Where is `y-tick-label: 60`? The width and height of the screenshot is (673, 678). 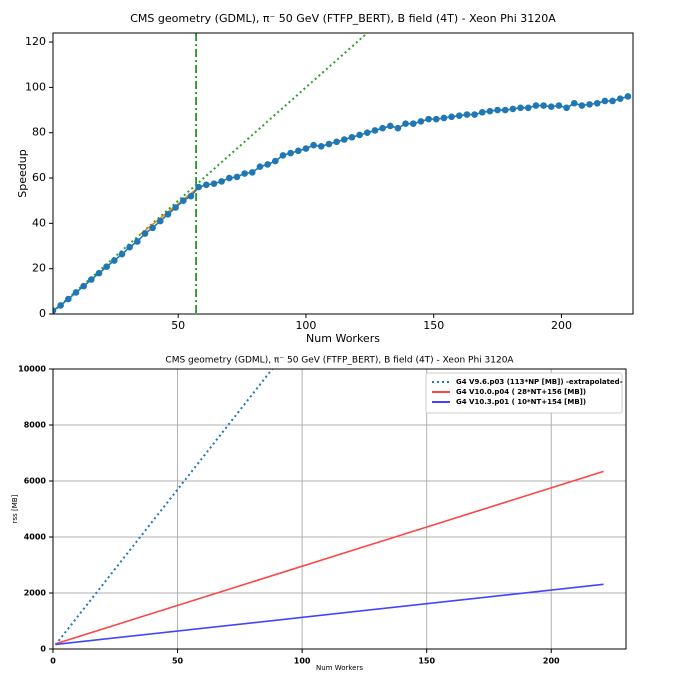 y-tick-label: 60 is located at coordinates (39, 177).